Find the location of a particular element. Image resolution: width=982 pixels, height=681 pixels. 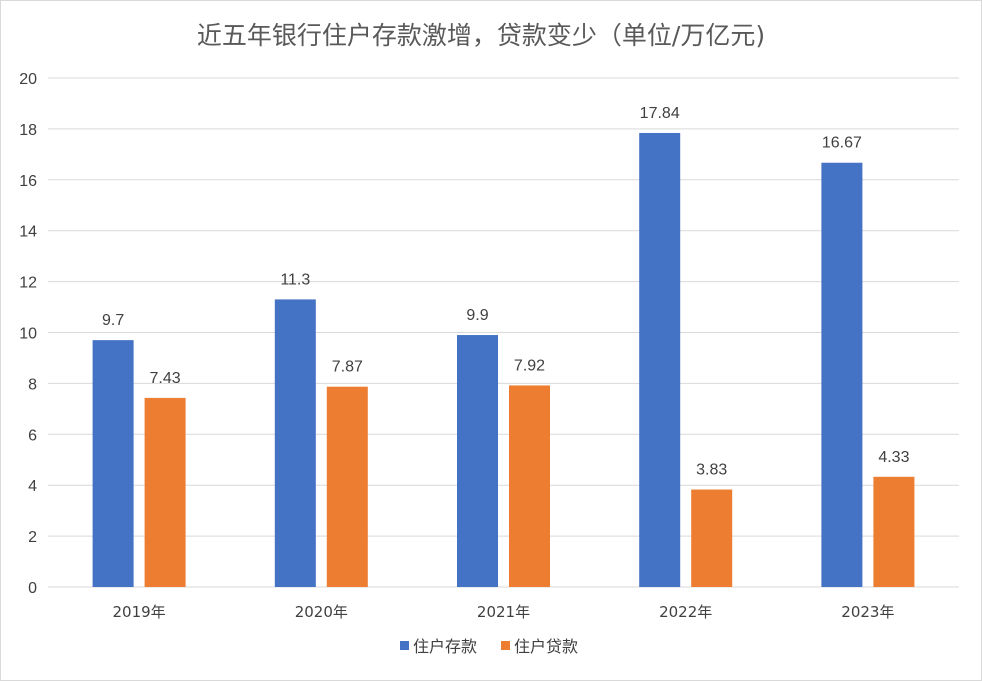

data-label: 17.84 is located at coordinates (660, 113).